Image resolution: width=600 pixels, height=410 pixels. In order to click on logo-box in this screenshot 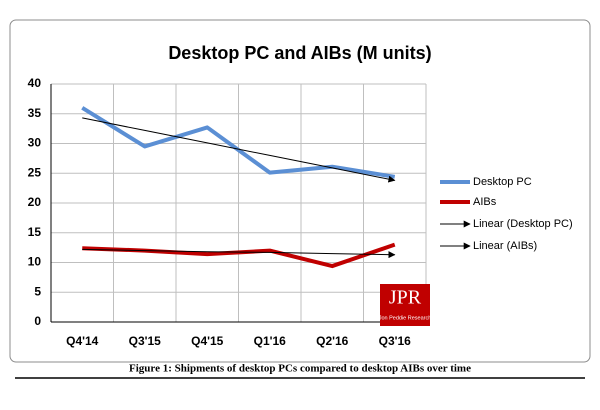, I will do `click(405, 305)`.